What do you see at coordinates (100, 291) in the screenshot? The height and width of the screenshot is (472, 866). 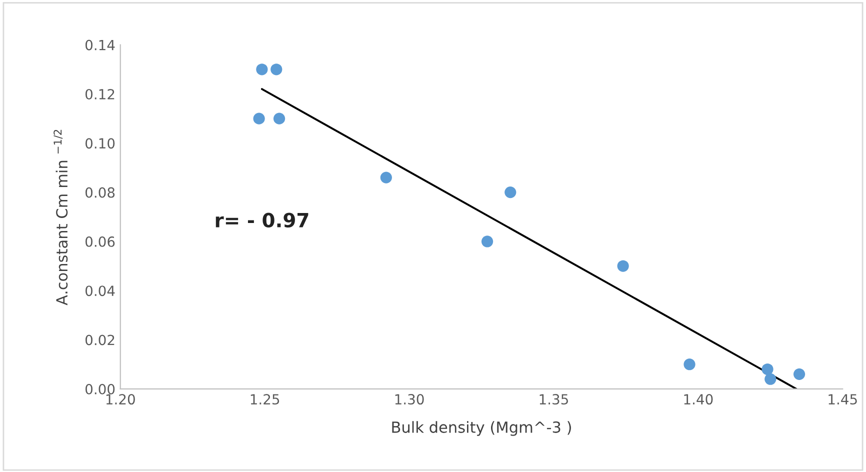 I see `y-tick-label: 0.04` at bounding box center [100, 291].